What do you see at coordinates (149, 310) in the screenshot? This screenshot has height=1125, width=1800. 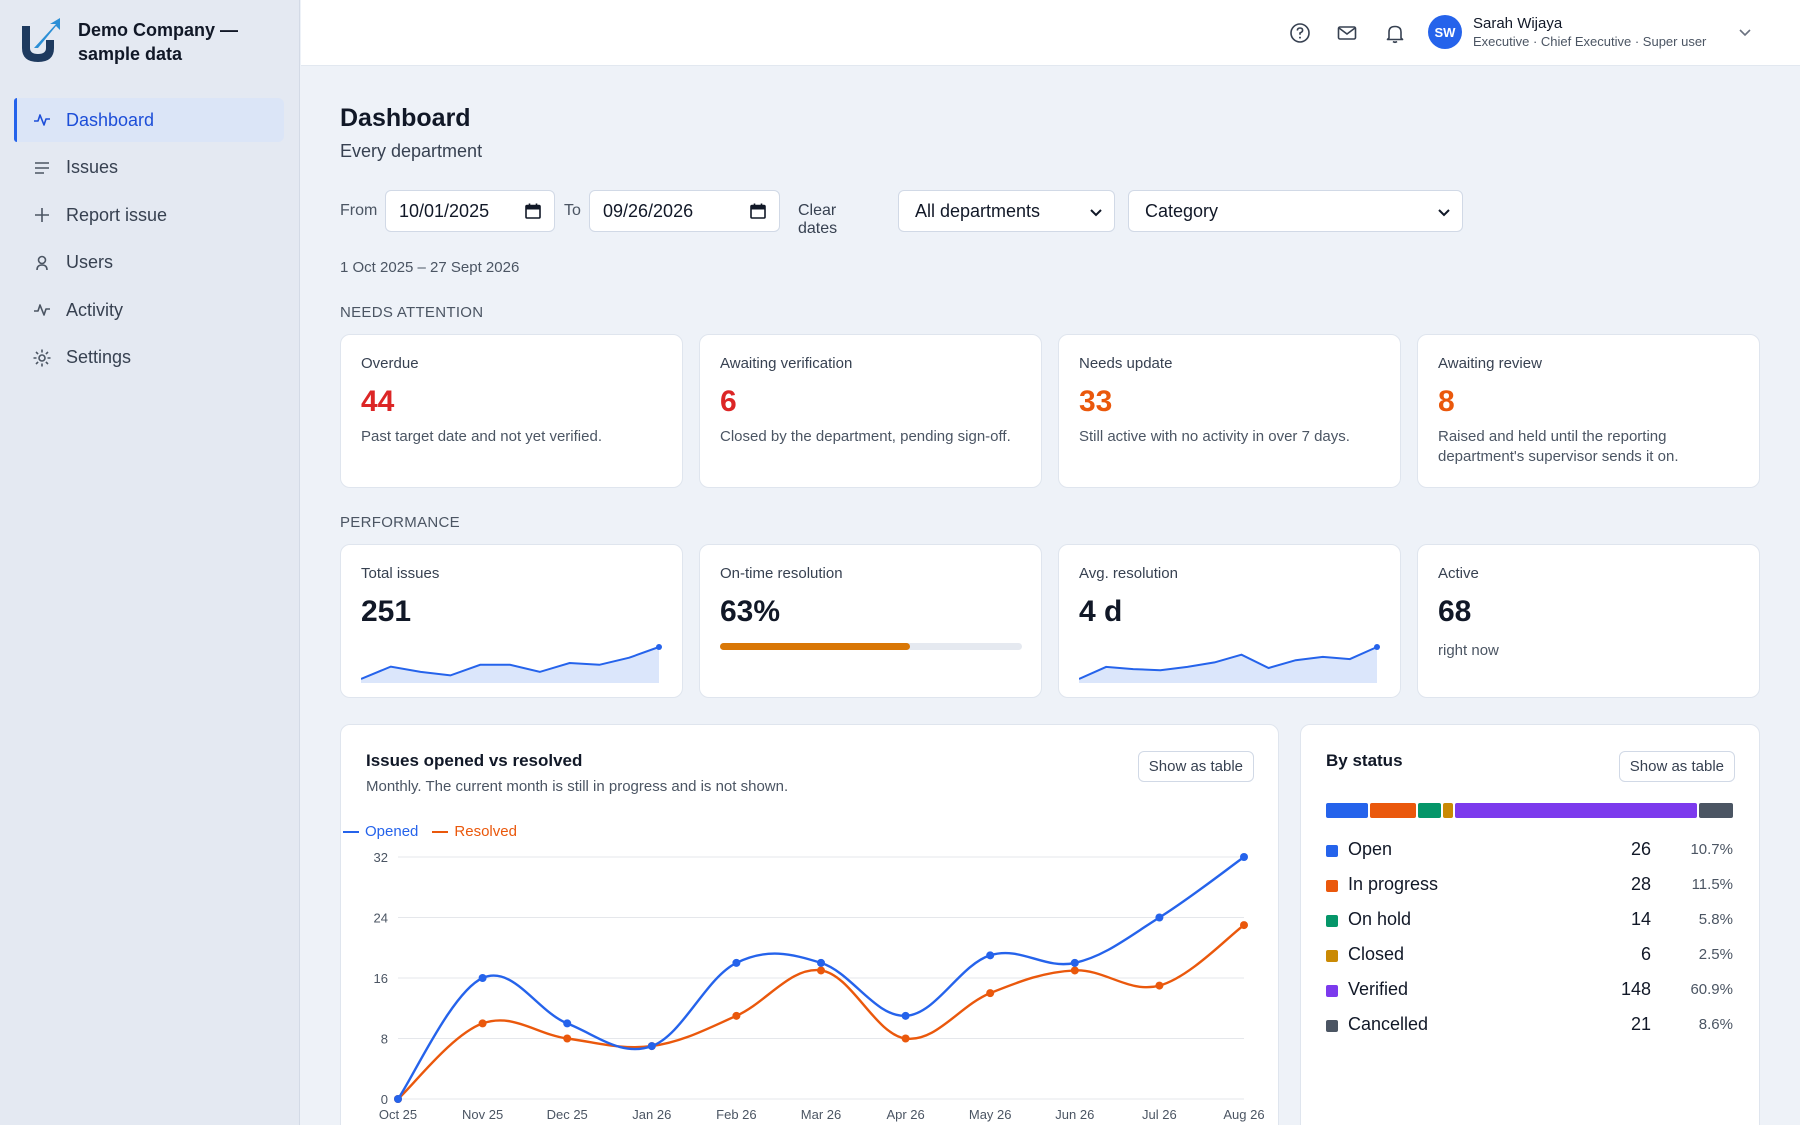 I see `sidebar-item-activity: Activity` at bounding box center [149, 310].